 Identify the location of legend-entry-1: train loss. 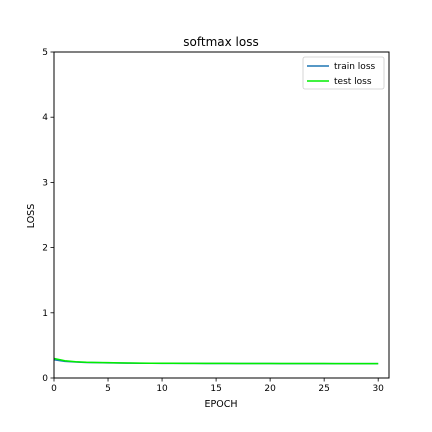
(355, 67).